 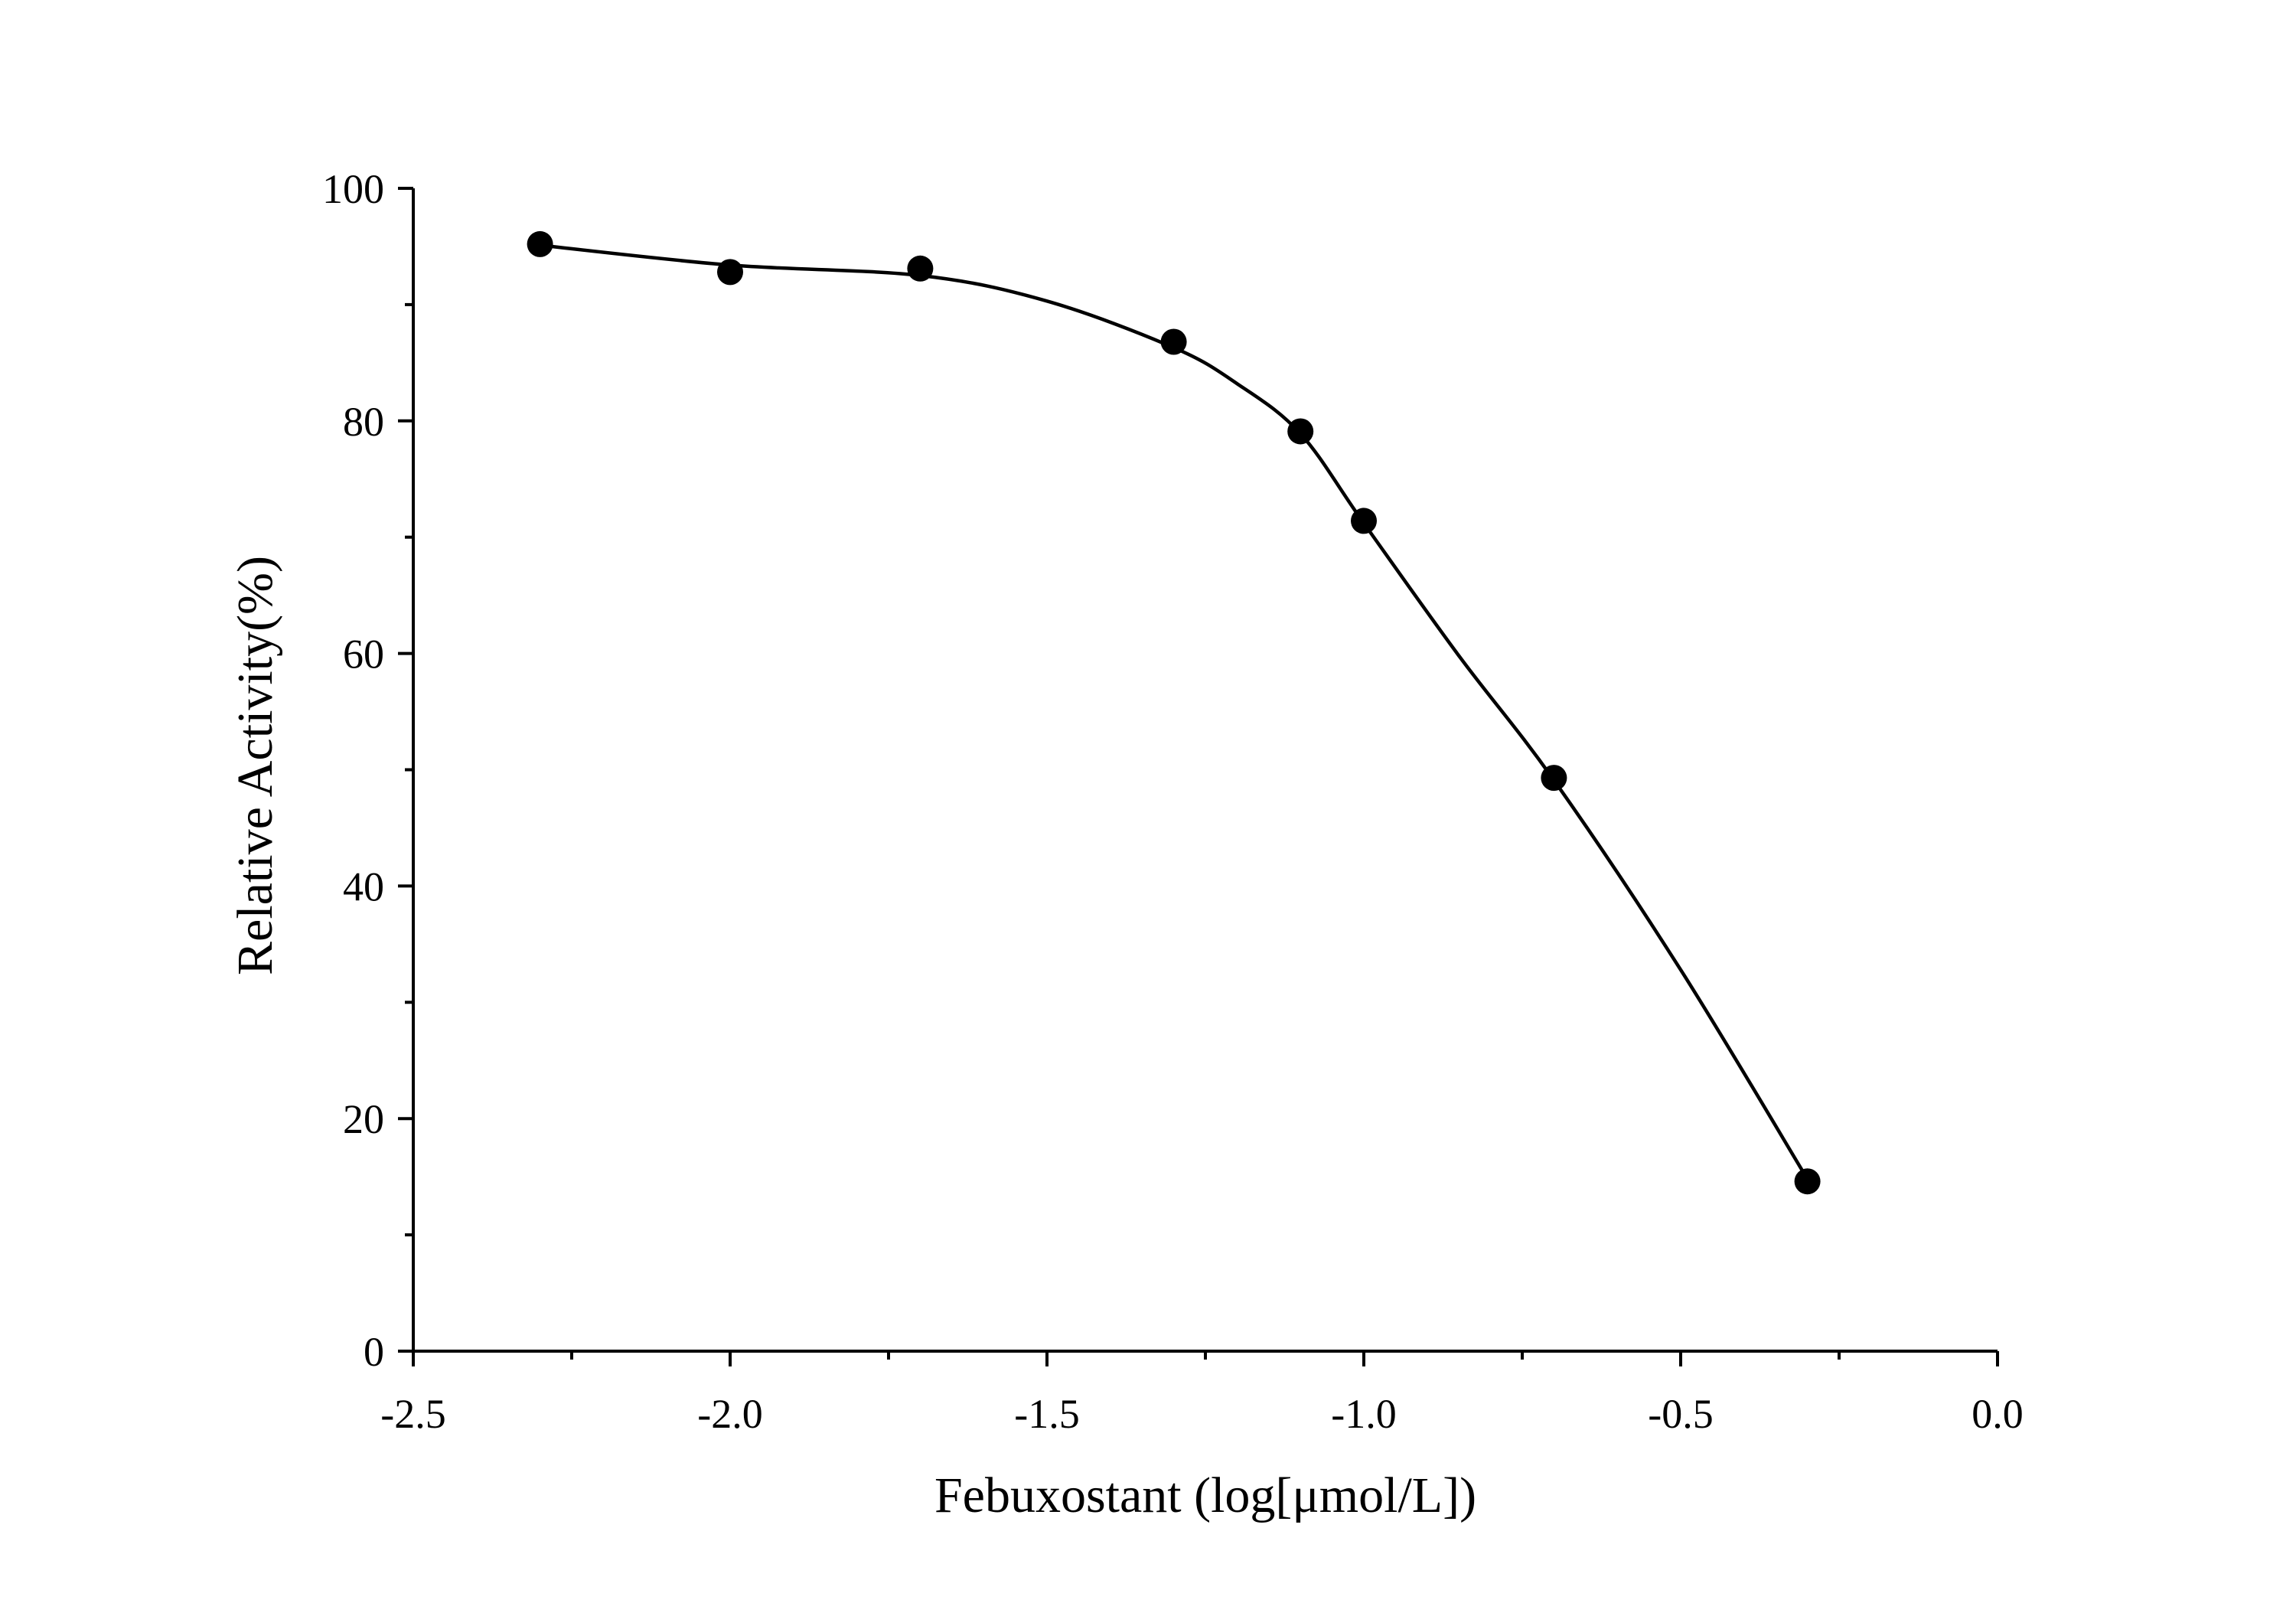 What do you see at coordinates (1363, 1414) in the screenshot?
I see `x-tick-label: -1.0` at bounding box center [1363, 1414].